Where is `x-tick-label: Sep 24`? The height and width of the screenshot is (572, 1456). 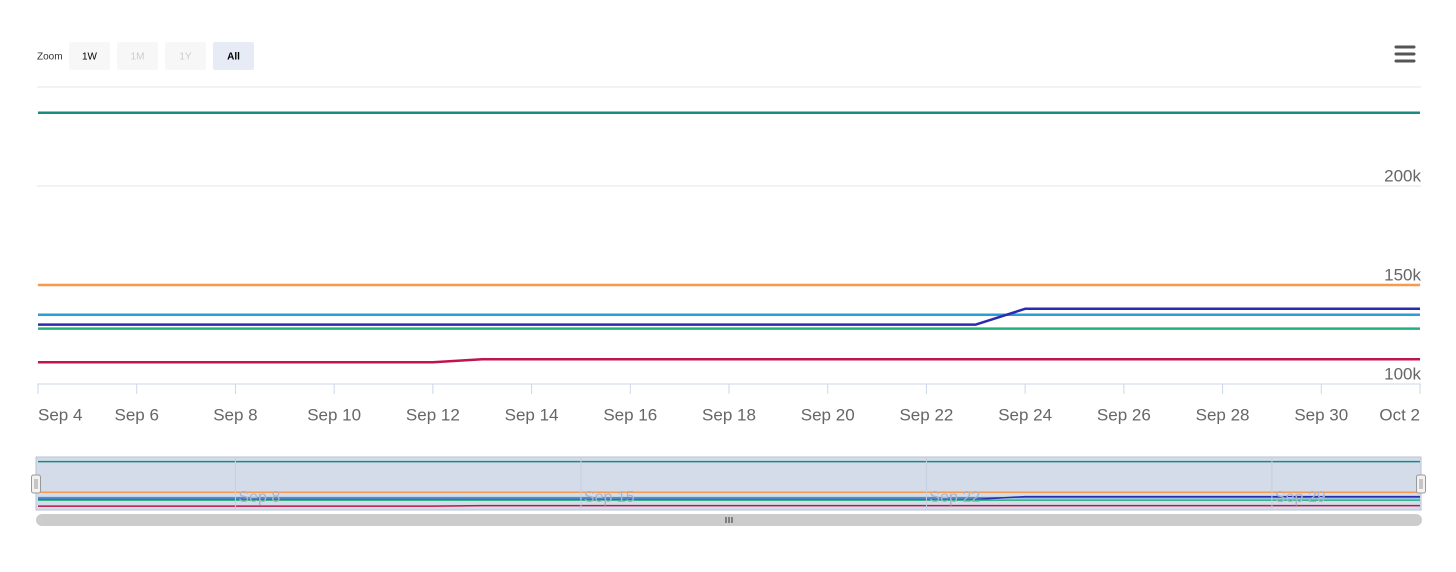 x-tick-label: Sep 24 is located at coordinates (1025, 414).